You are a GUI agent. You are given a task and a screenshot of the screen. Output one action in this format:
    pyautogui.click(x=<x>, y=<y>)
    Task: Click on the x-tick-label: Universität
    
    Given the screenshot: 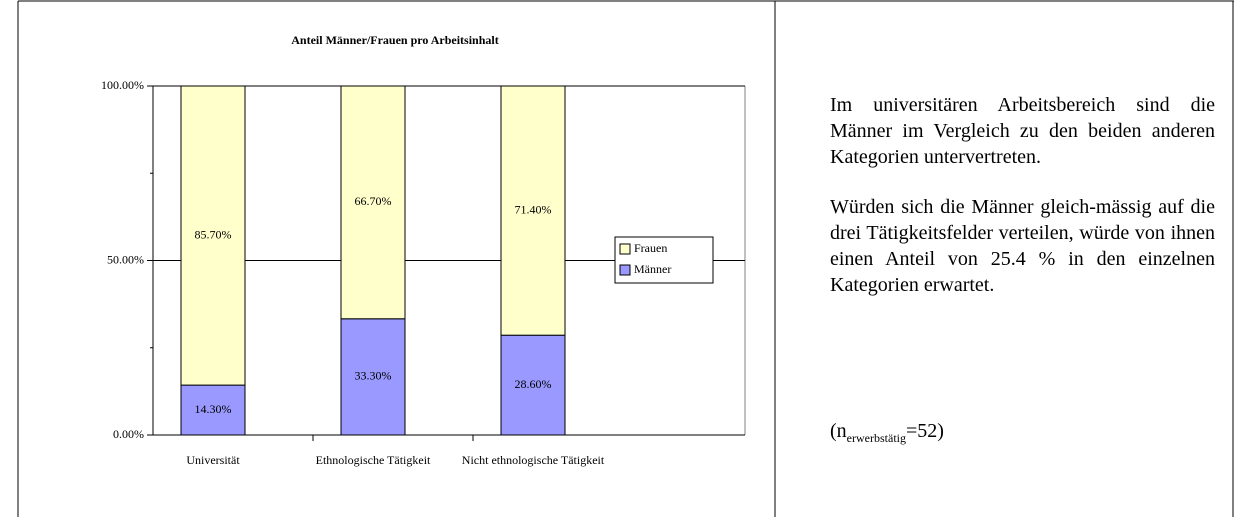 What is the action you would take?
    pyautogui.click(x=213, y=460)
    